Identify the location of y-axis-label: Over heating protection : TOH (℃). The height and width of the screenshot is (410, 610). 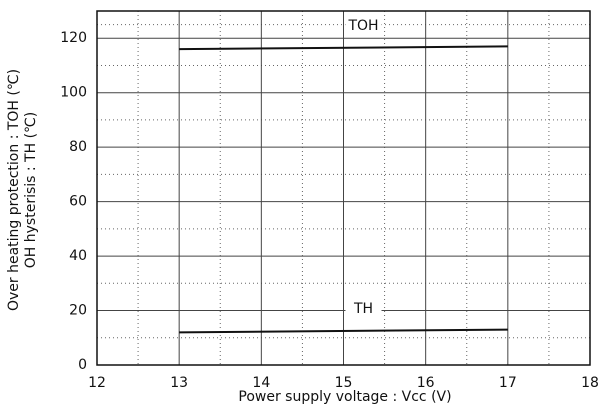
(14, 190).